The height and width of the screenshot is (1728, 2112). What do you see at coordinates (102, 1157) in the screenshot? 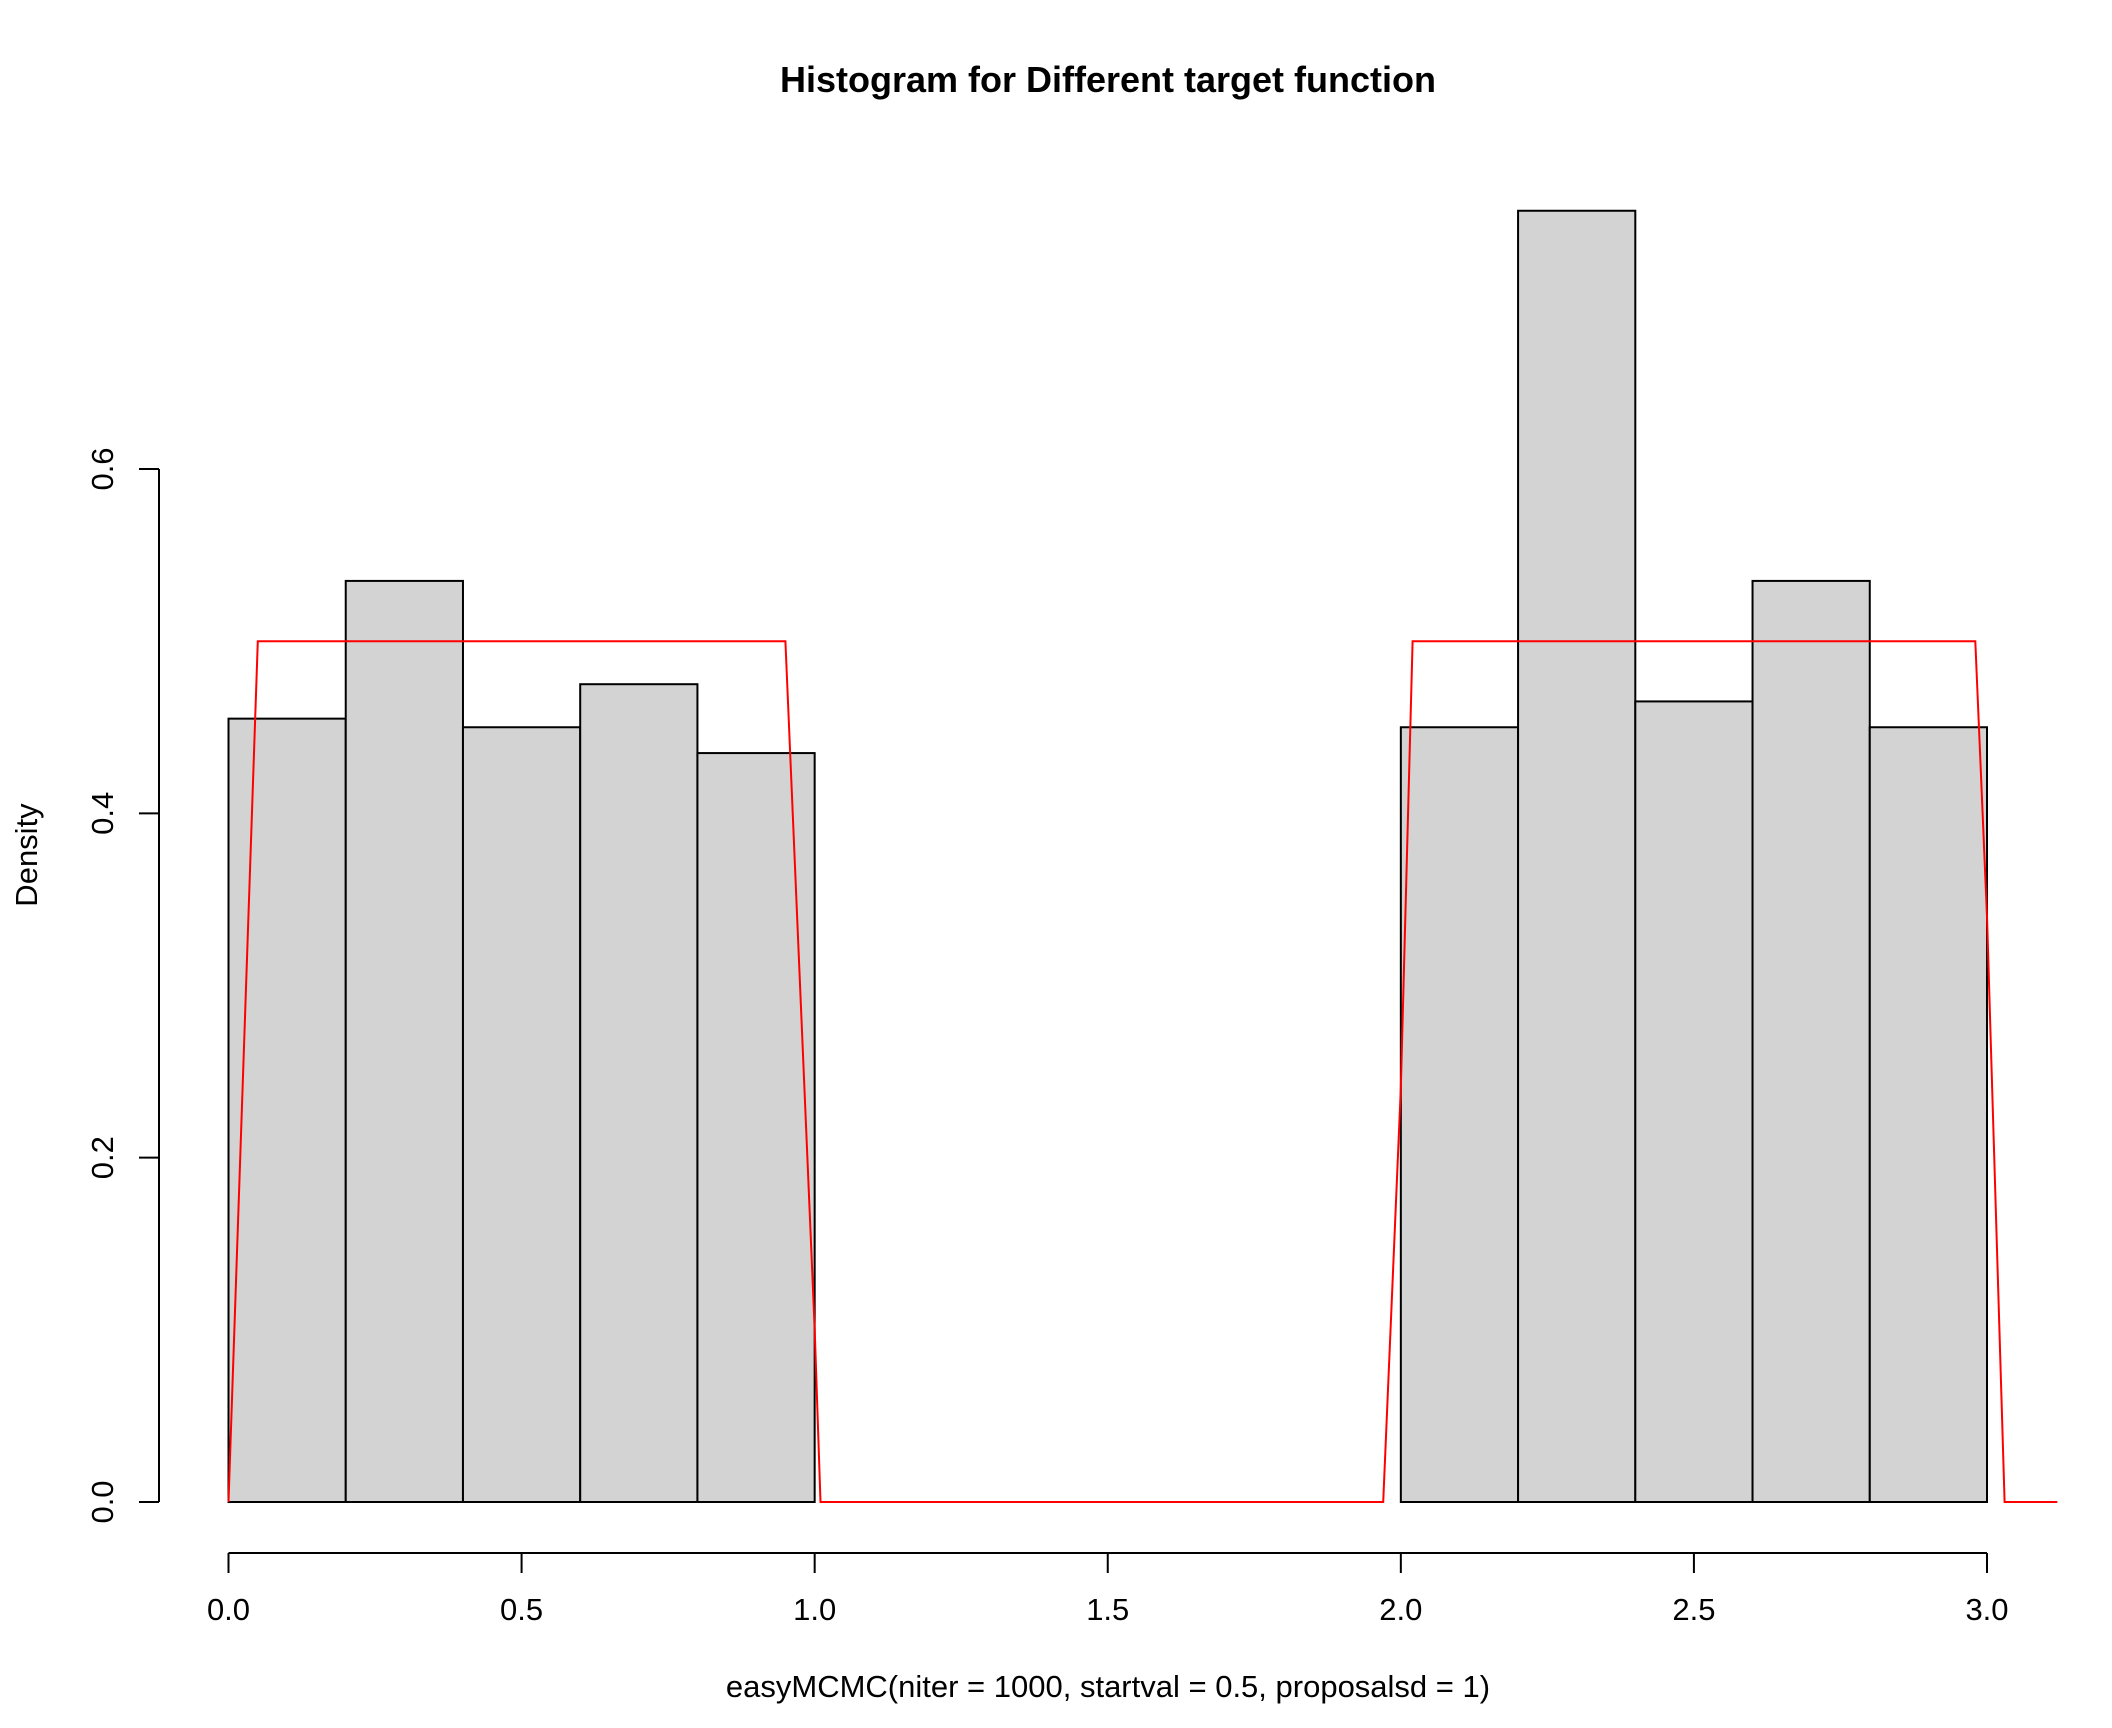
I see `y-tick-label: 0.2` at bounding box center [102, 1157].